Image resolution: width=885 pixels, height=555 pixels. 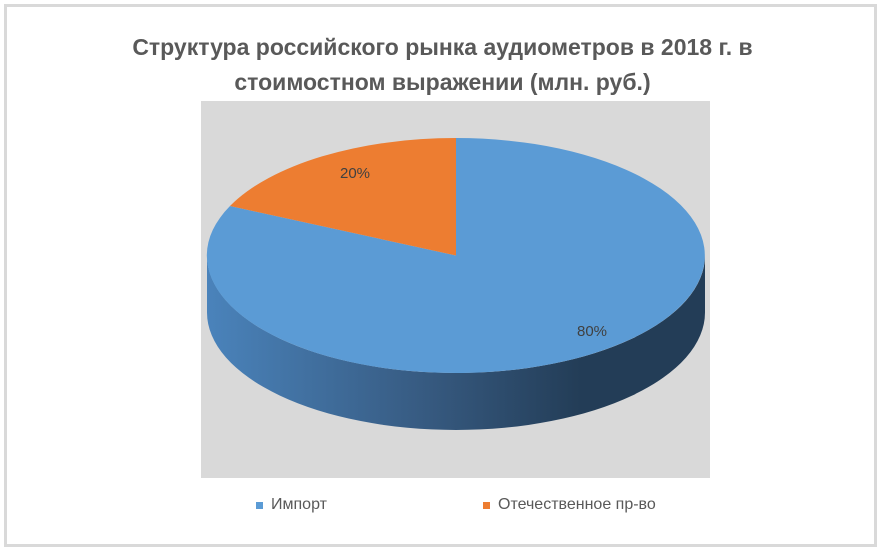 What do you see at coordinates (442, 82) in the screenshot?
I see `chart-title-line-2: стоимостном выражении (млн. руб.)` at bounding box center [442, 82].